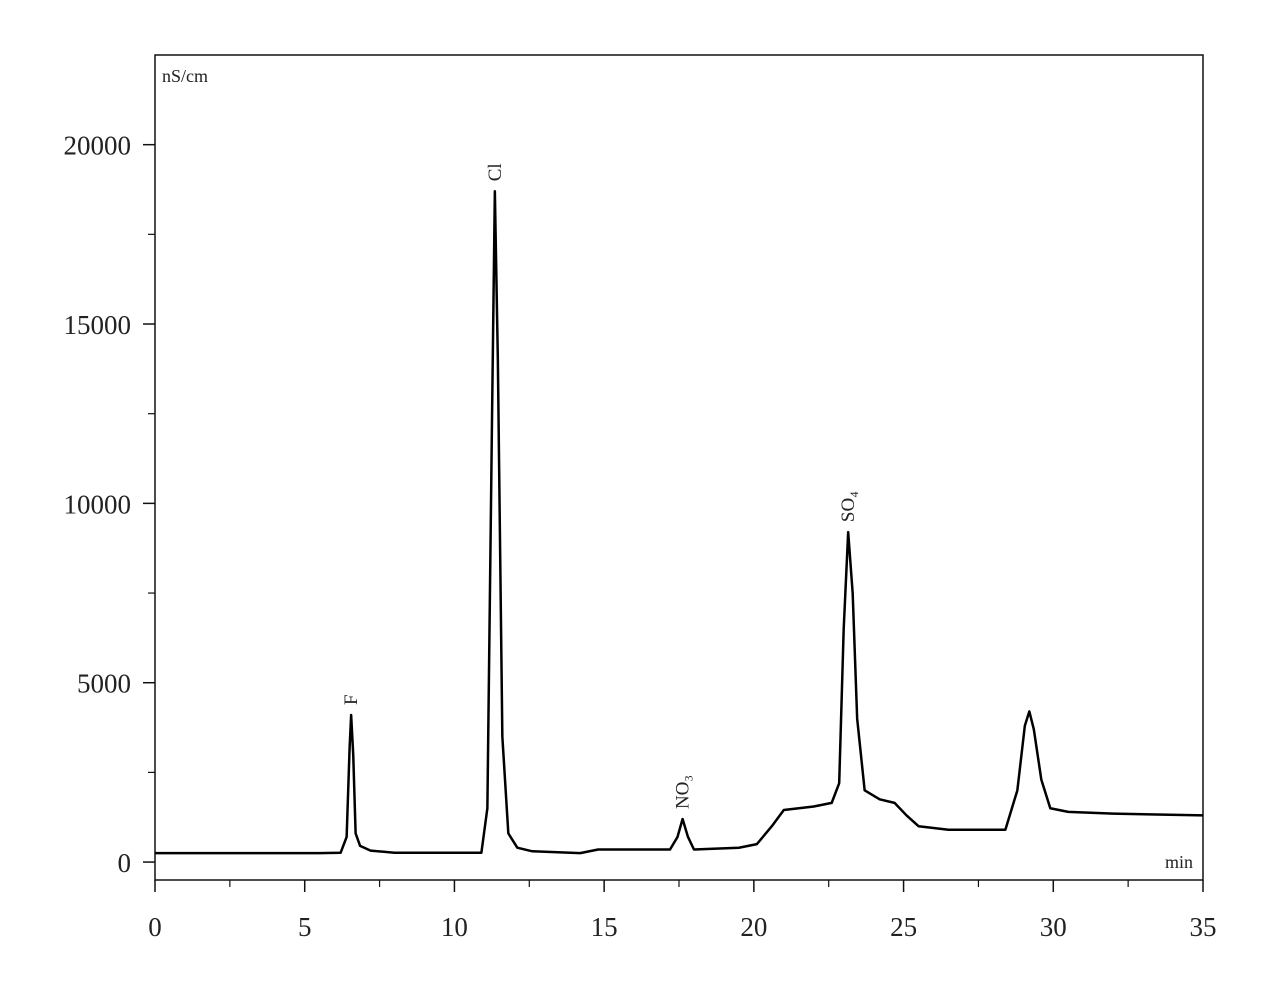 This screenshot has width=1284, height=996. I want to click on x-tick-label: 30, so click(1053, 927).